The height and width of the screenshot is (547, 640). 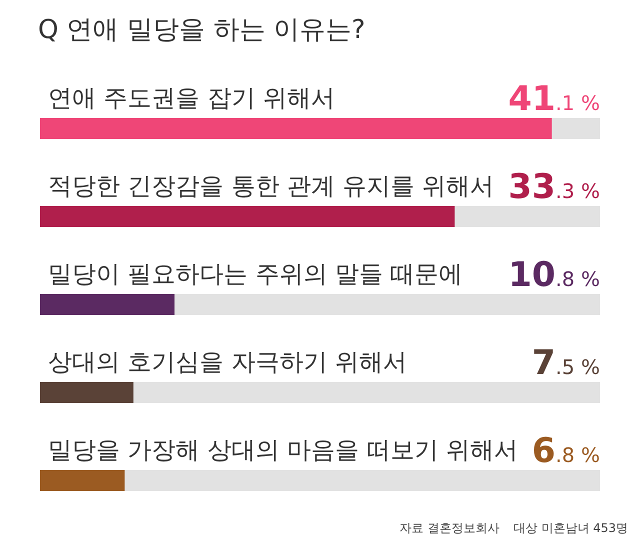 What do you see at coordinates (450, 528) in the screenshot?
I see `text: 자료 결혼정보회사` at bounding box center [450, 528].